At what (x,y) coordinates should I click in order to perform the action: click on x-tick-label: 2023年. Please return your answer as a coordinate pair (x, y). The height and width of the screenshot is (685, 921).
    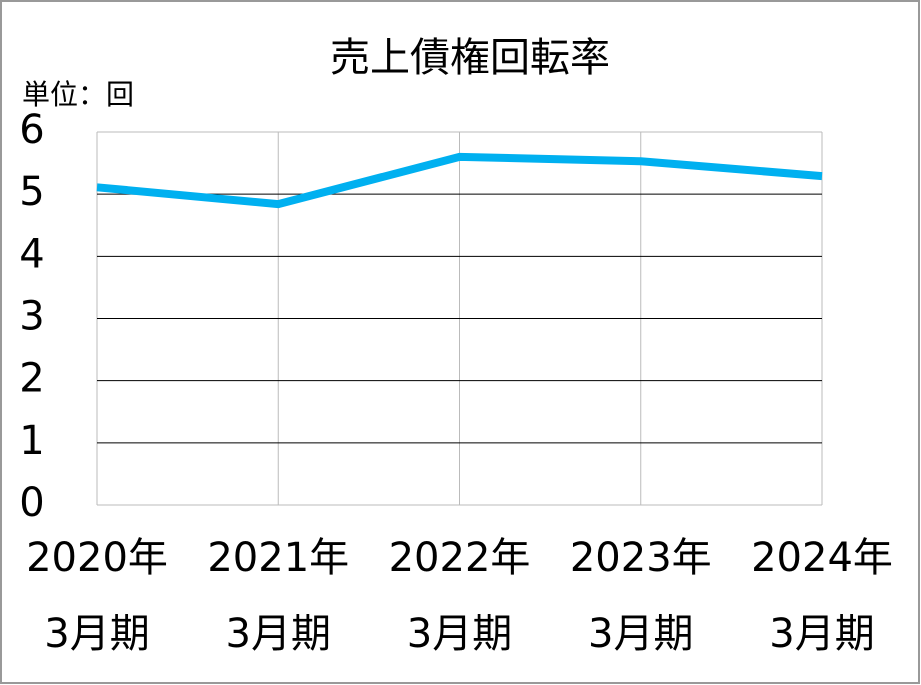
    Looking at the image, I should click on (641, 558).